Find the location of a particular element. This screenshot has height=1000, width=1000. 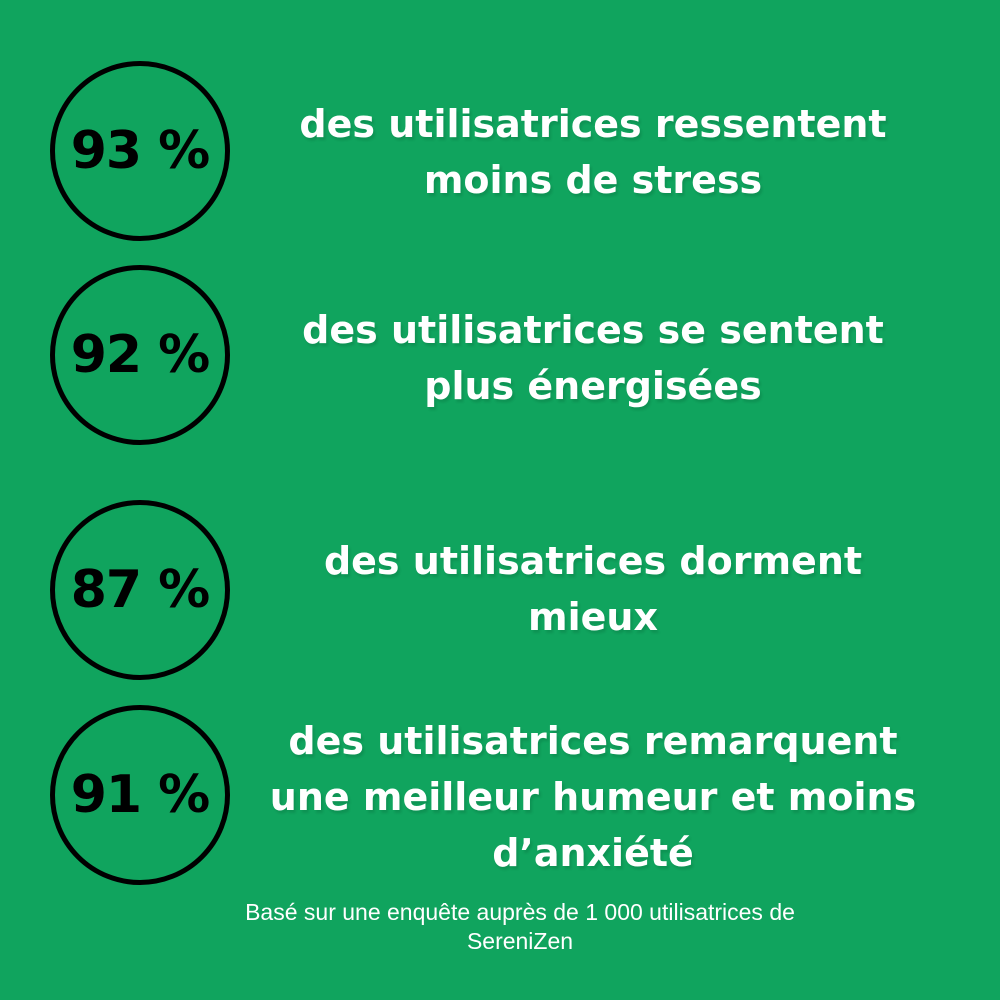

stat-circle-4: 91 % is located at coordinates (140, 795).